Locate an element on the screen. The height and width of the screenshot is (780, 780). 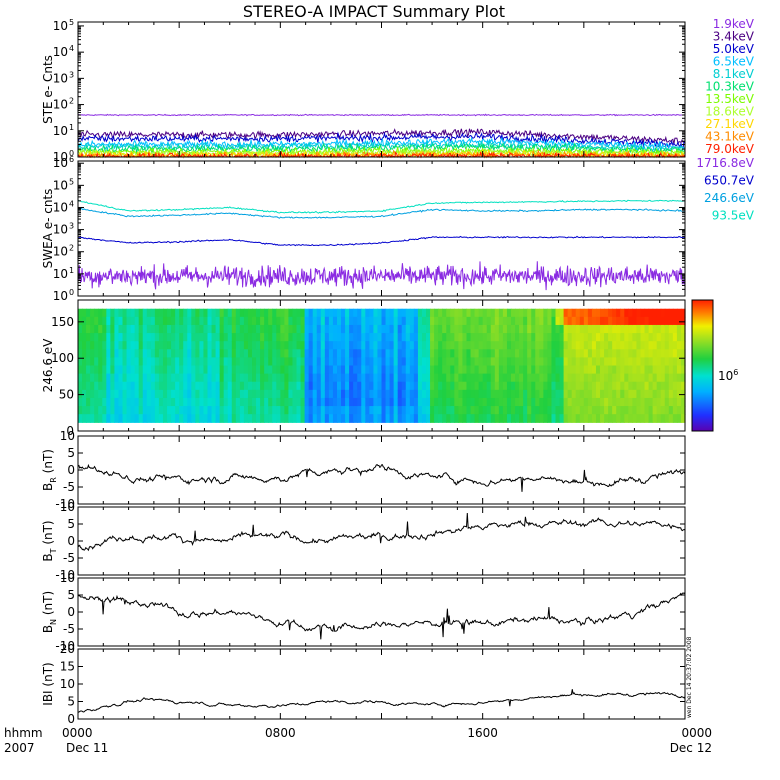
mag-ylabel-Btot: IBI (nT) is located at coordinates (48, 683).